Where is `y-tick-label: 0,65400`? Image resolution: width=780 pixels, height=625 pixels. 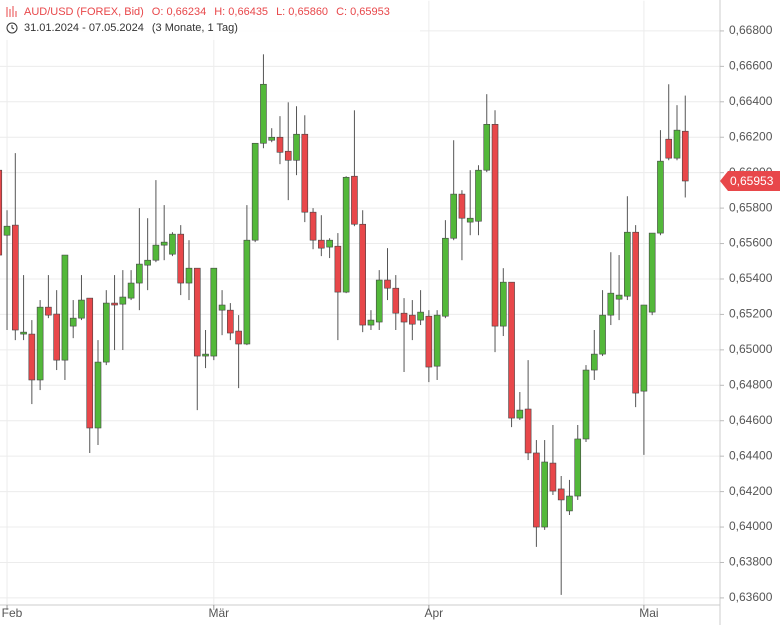
y-tick-label: 0,65400 is located at coordinates (751, 278).